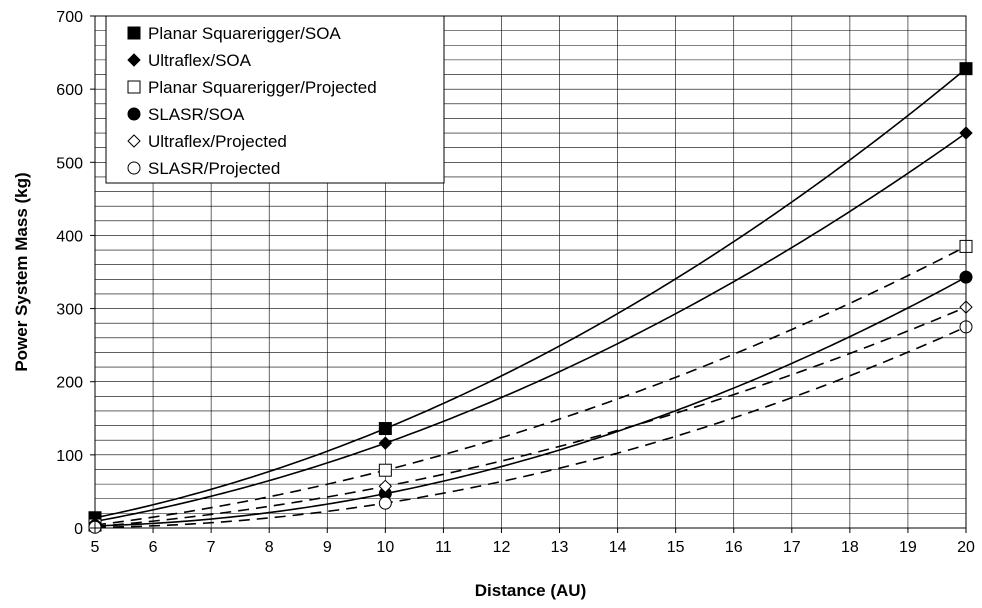 Image resolution: width=982 pixels, height=608 pixels. What do you see at coordinates (560, 547) in the screenshot?
I see `x-tick-label: 13` at bounding box center [560, 547].